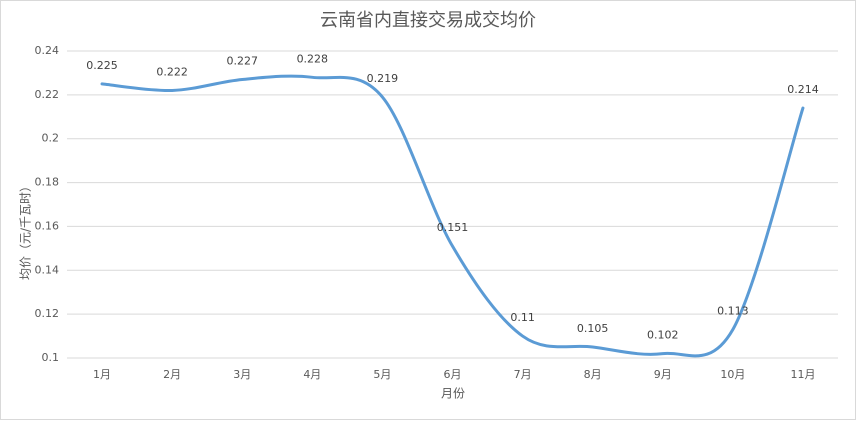 Image resolution: width=856 pixels, height=424 pixels. Describe the element at coordinates (802, 374) in the screenshot. I see `x-tick-label: 11月` at that location.